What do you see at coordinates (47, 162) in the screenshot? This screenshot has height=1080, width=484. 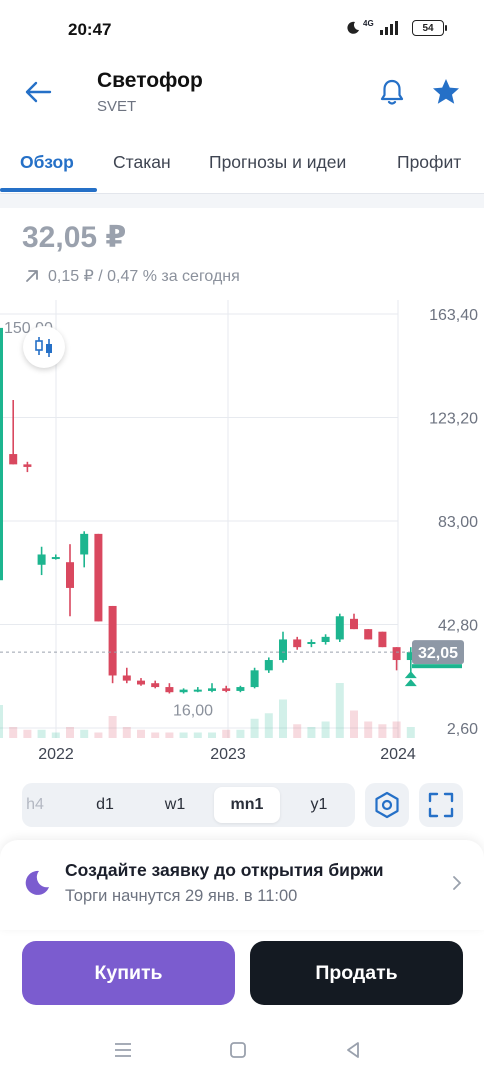 I see `tab-overview: Обзор` at bounding box center [47, 162].